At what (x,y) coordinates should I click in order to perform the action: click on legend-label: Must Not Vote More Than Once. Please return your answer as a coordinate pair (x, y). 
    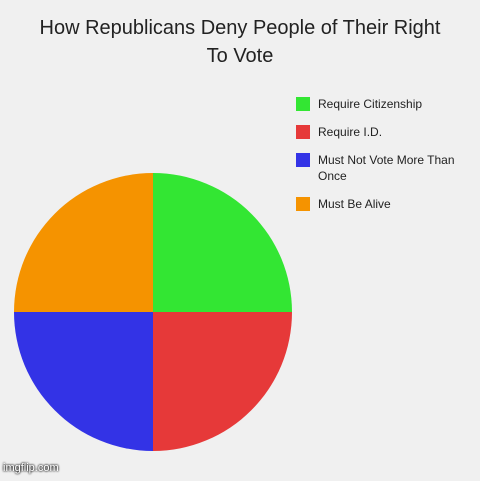
    Looking at the image, I should click on (386, 168).